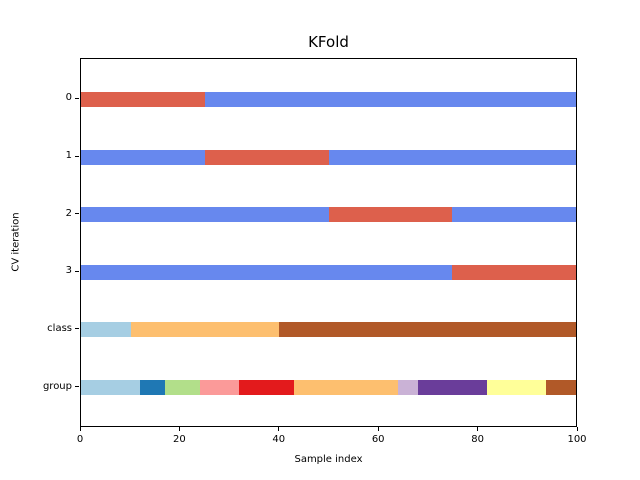  I want to click on y-tick-label: 2, so click(68, 213).